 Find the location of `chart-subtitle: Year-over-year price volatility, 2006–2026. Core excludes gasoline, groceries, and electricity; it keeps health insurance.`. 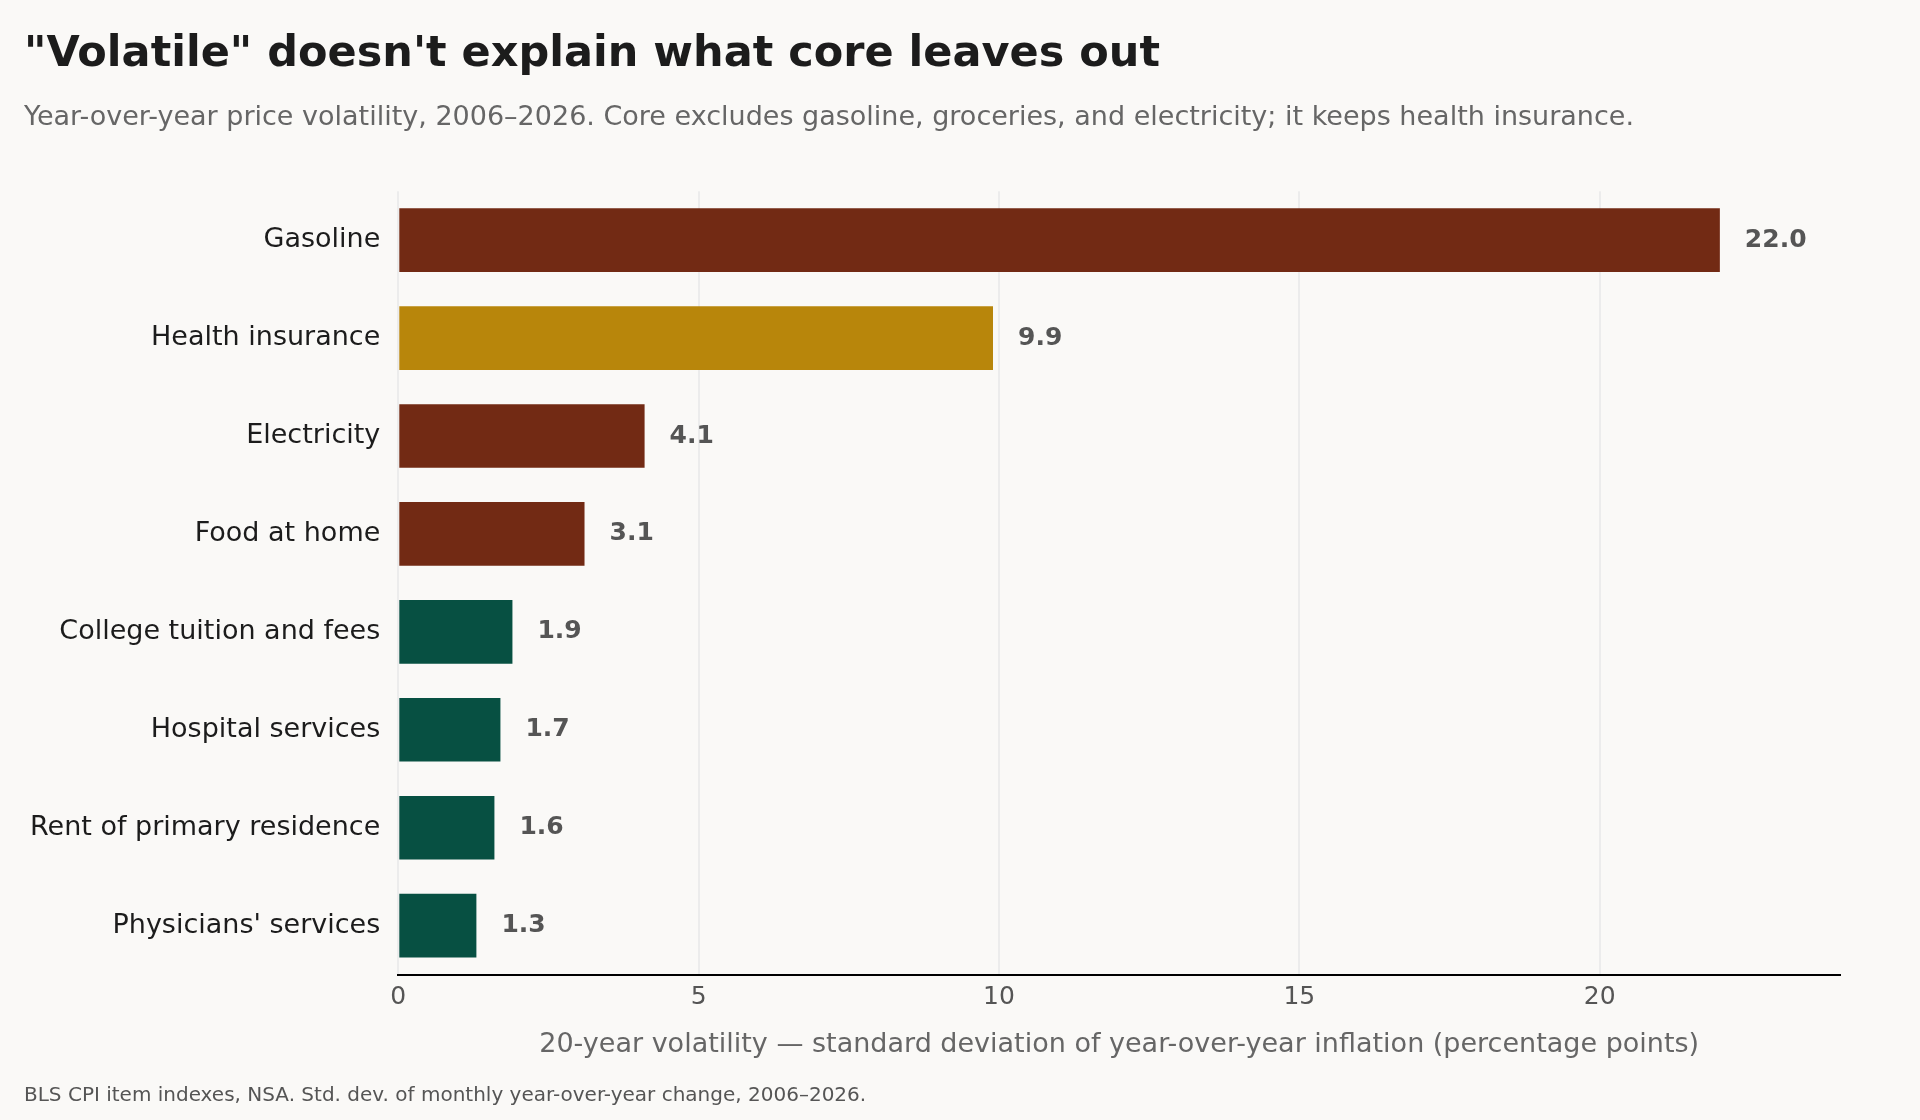

chart-subtitle: Year-over-year price volatility, 2006–2026. Core excludes gasoline, groceries, and electricity; it keeps health insurance. is located at coordinates (829, 115).